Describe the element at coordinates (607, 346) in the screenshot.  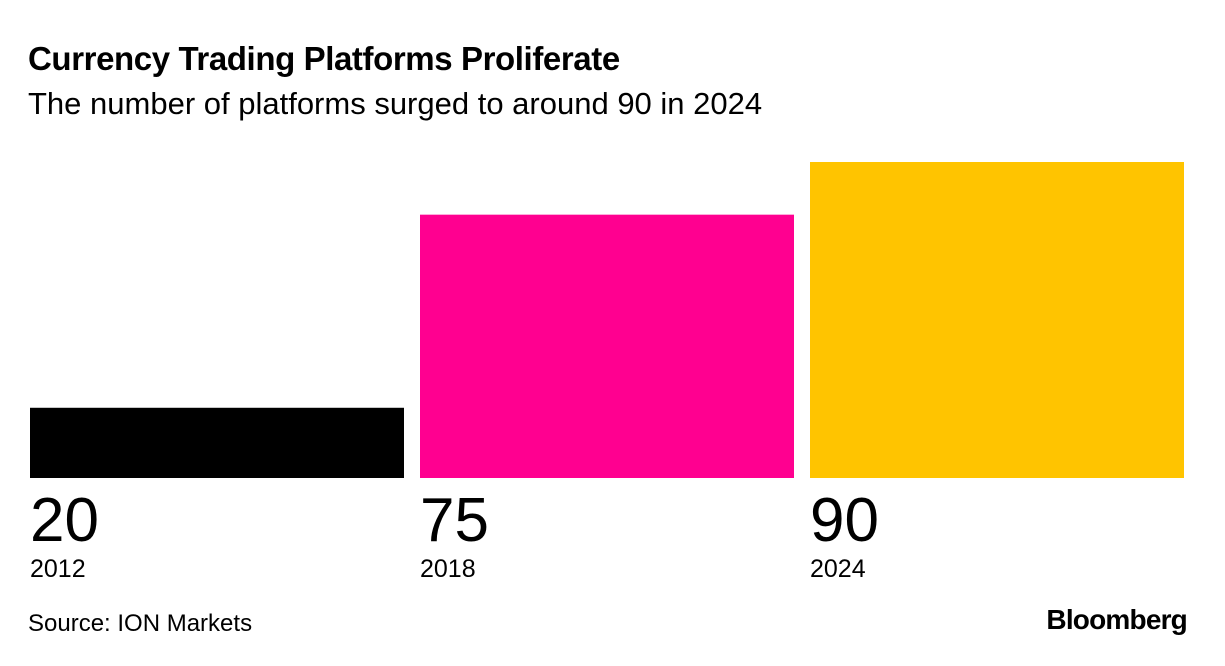
I see `bar-2018` at that location.